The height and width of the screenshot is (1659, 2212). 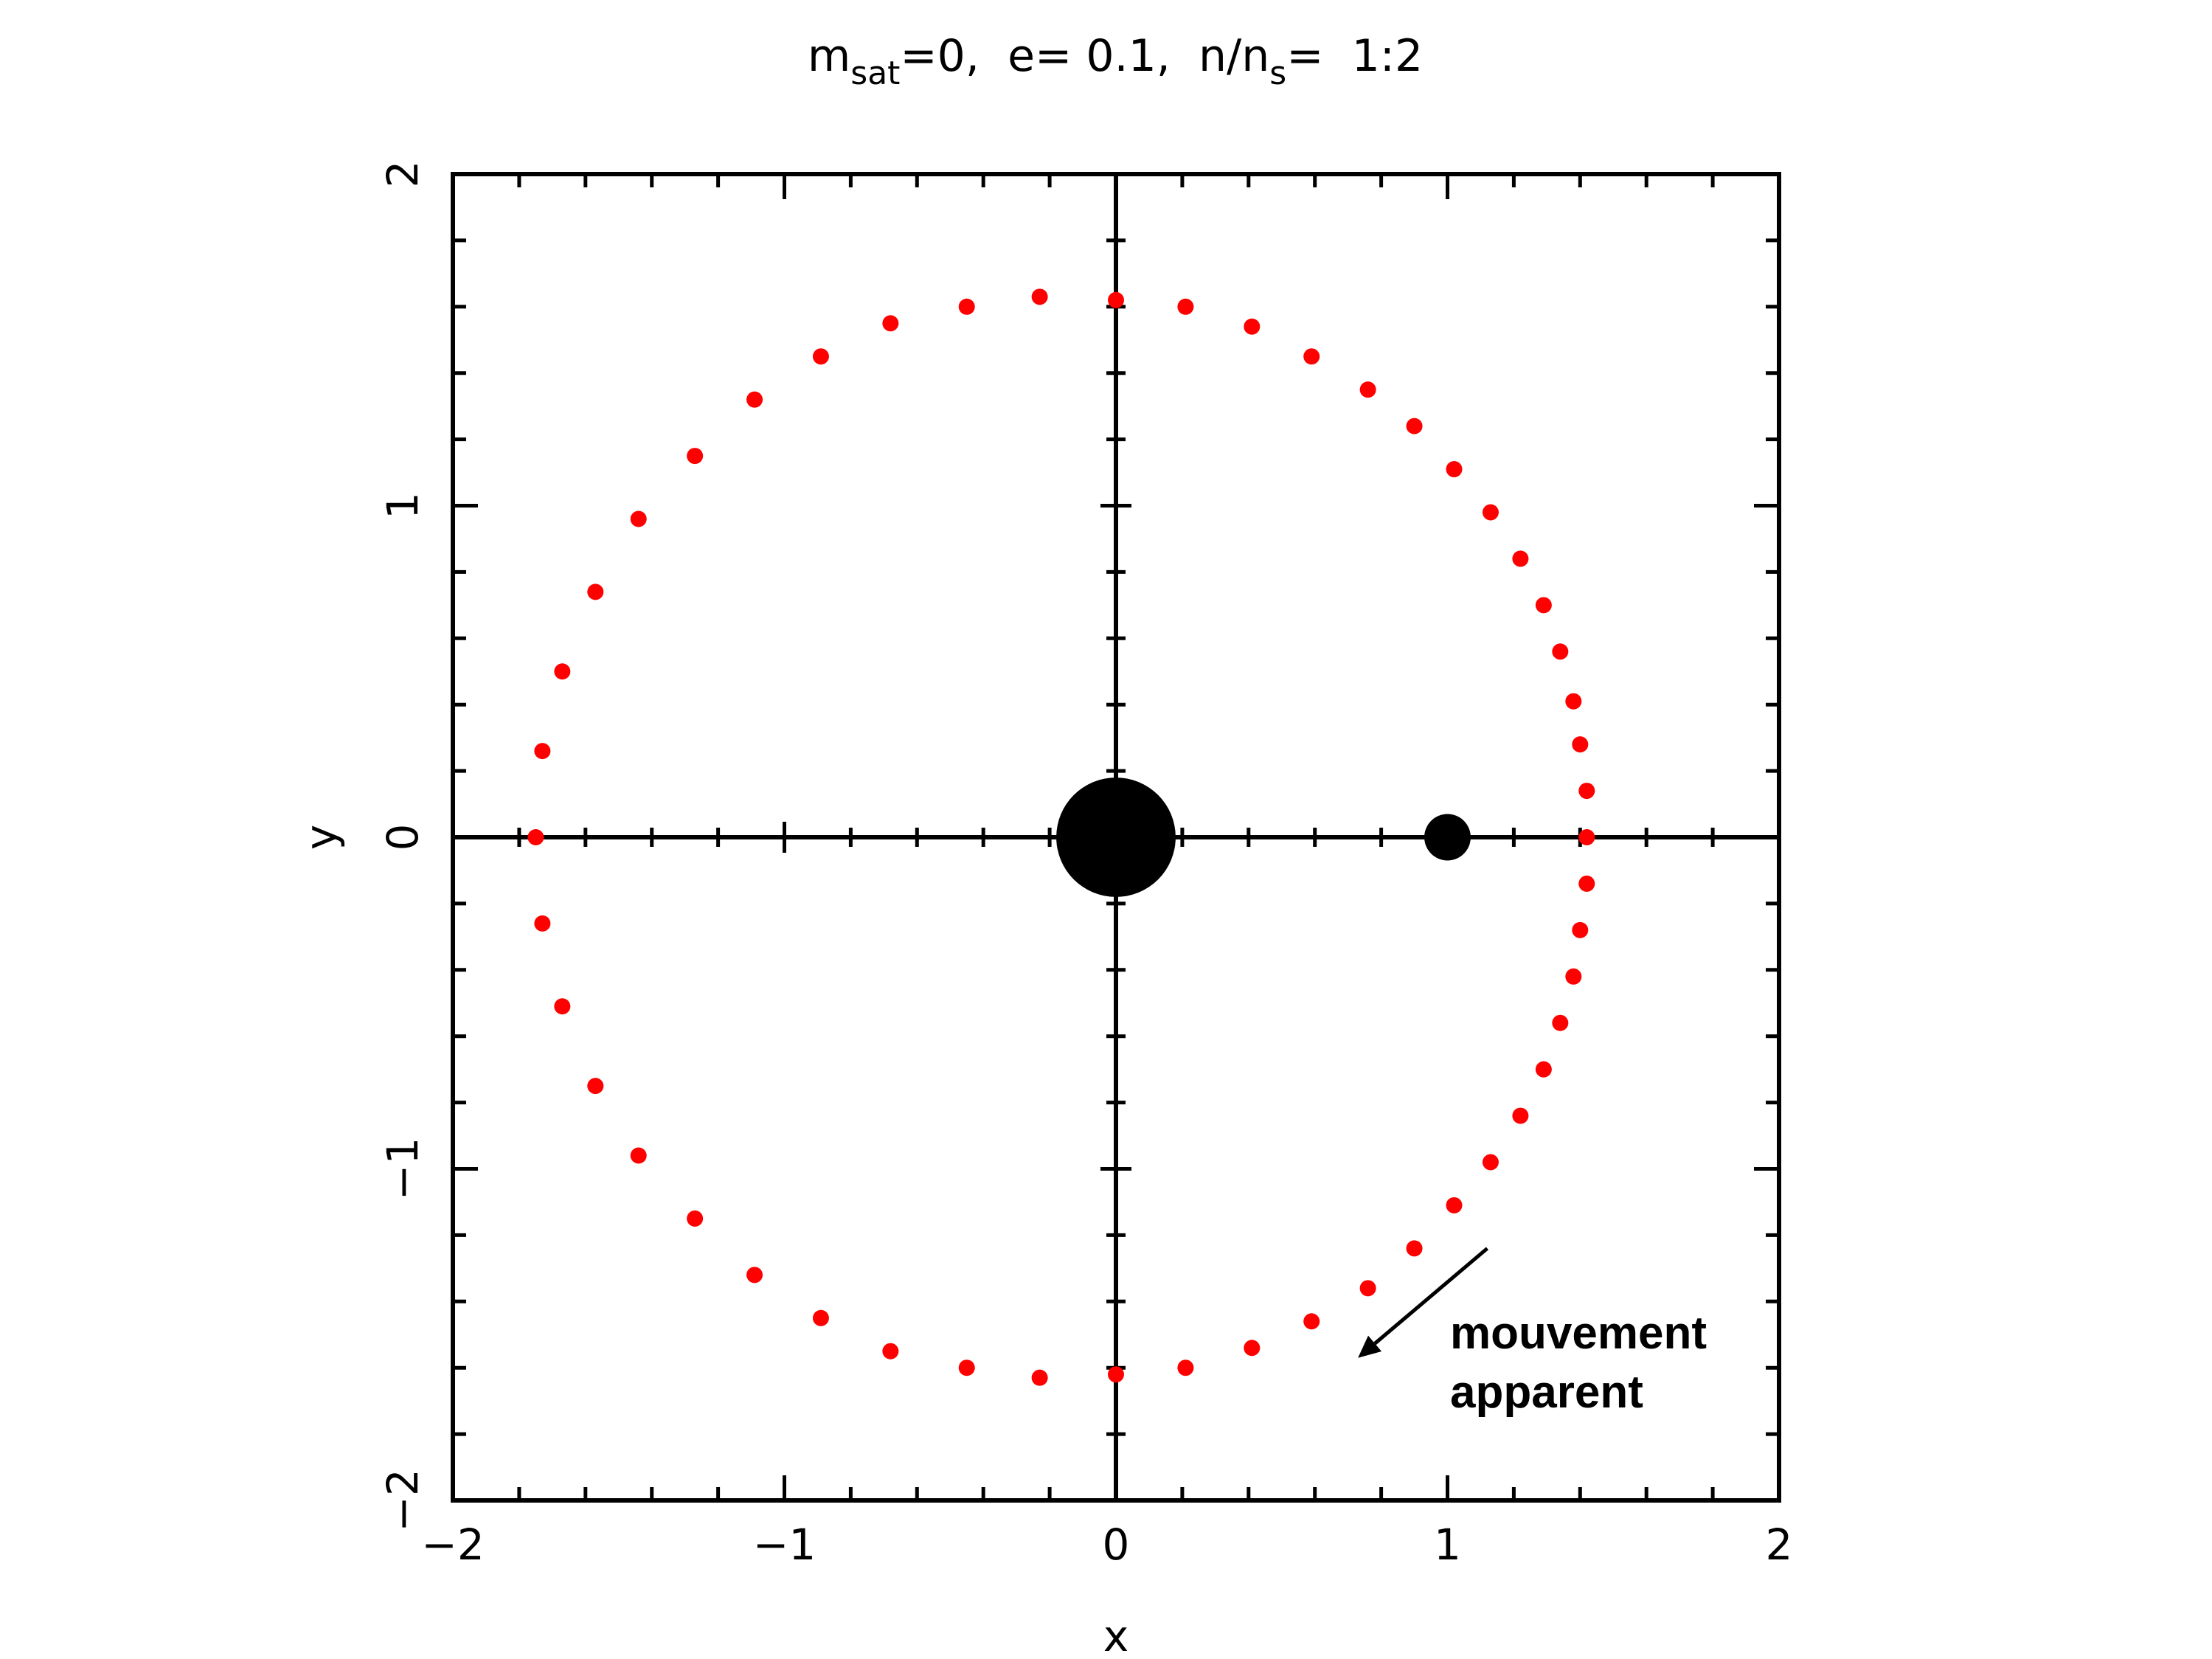 What do you see at coordinates (403, 1500) in the screenshot?
I see `y-tick-label: −2` at bounding box center [403, 1500].